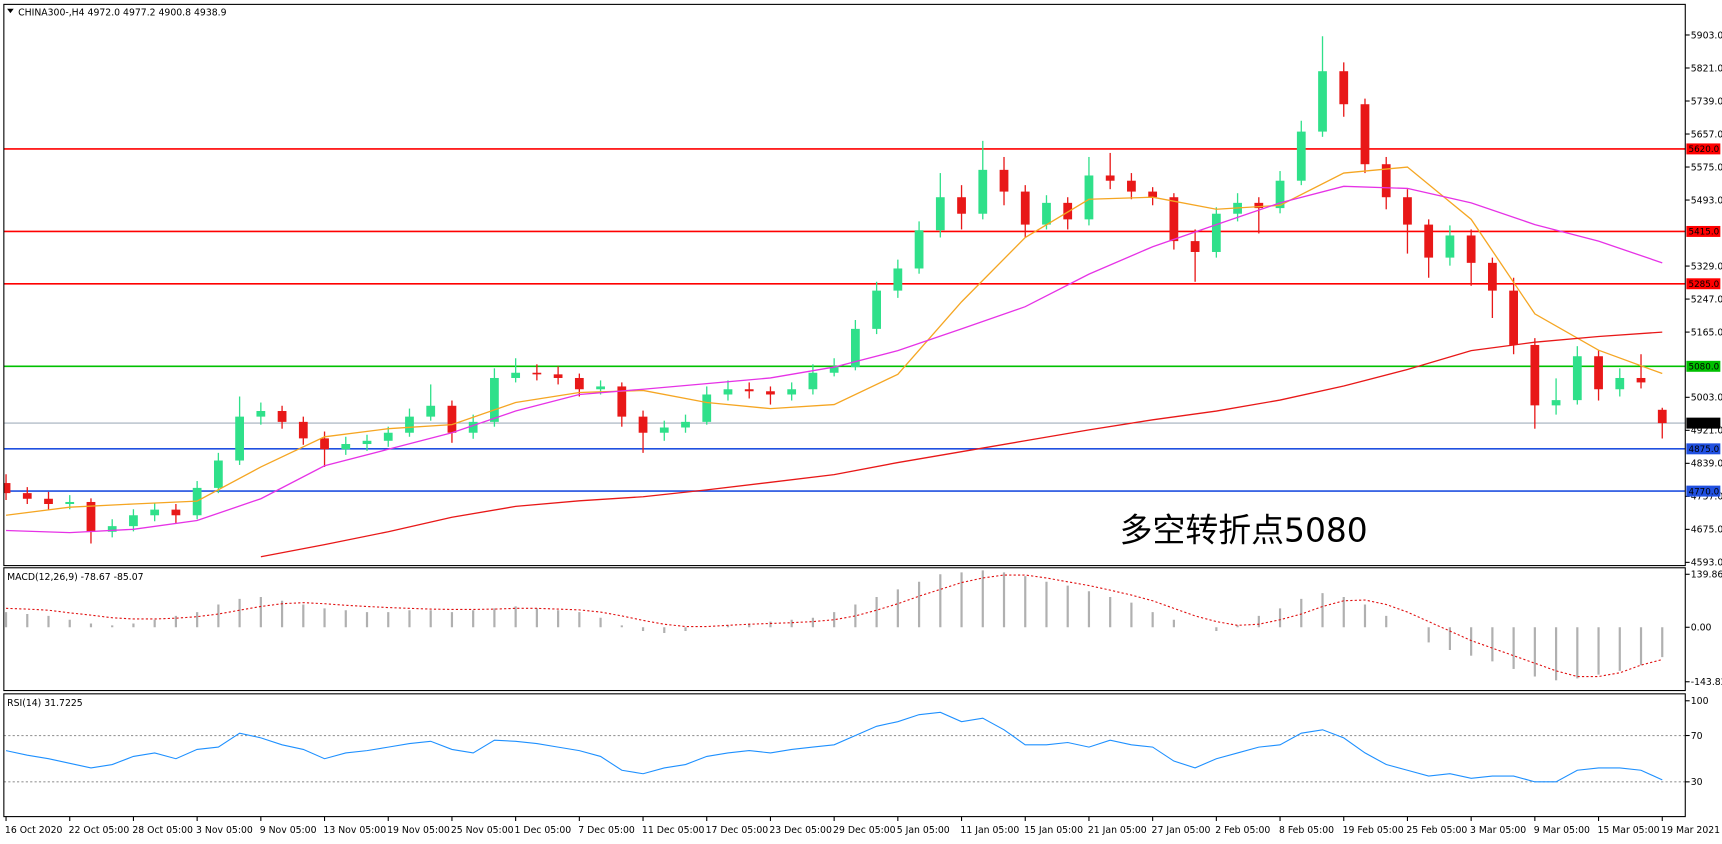 The width and height of the screenshot is (1722, 844). Describe the element at coordinates (122, 12) in the screenshot. I see `chart-title: CHINA300-,H4 4972.0 4977.2 4900.8 4938.9` at that location.